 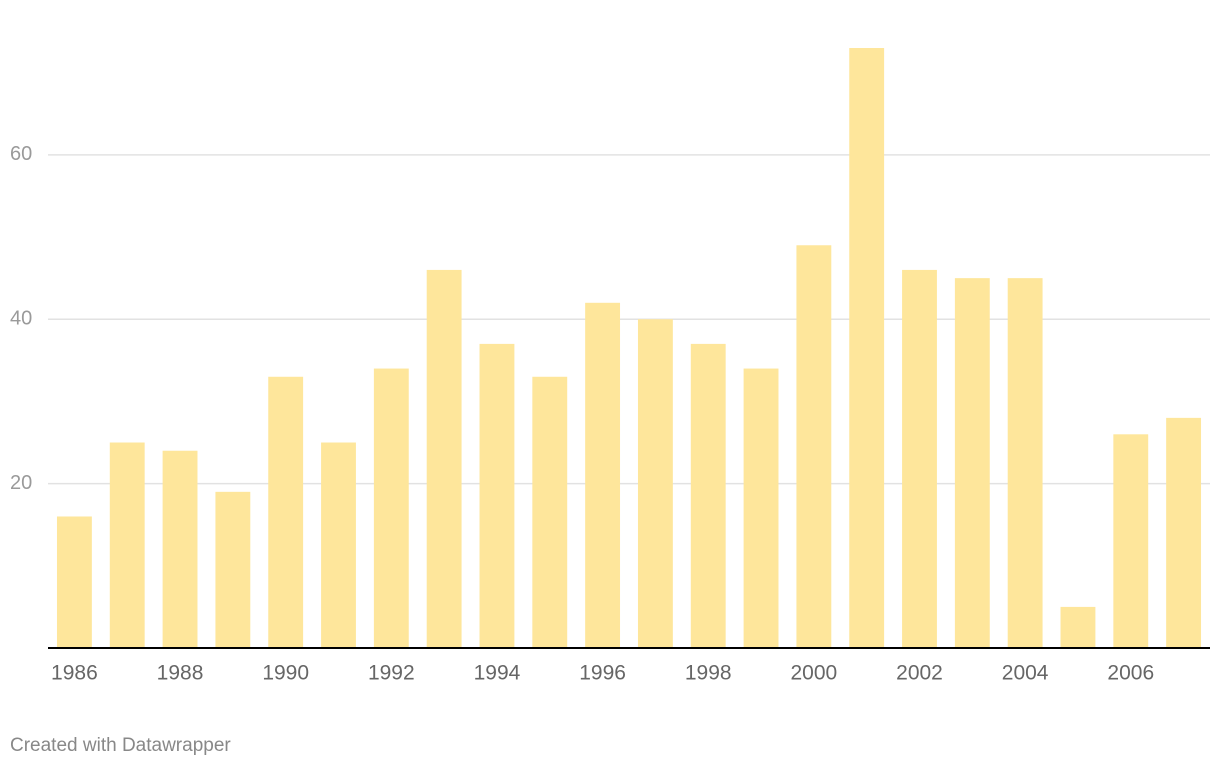 What do you see at coordinates (391, 673) in the screenshot?
I see `x-tick-label: 1992` at bounding box center [391, 673].